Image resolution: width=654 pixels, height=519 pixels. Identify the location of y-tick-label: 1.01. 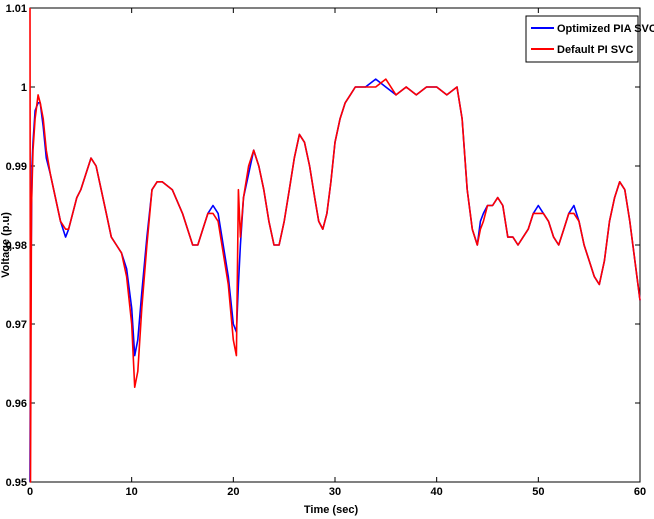
(16, 9).